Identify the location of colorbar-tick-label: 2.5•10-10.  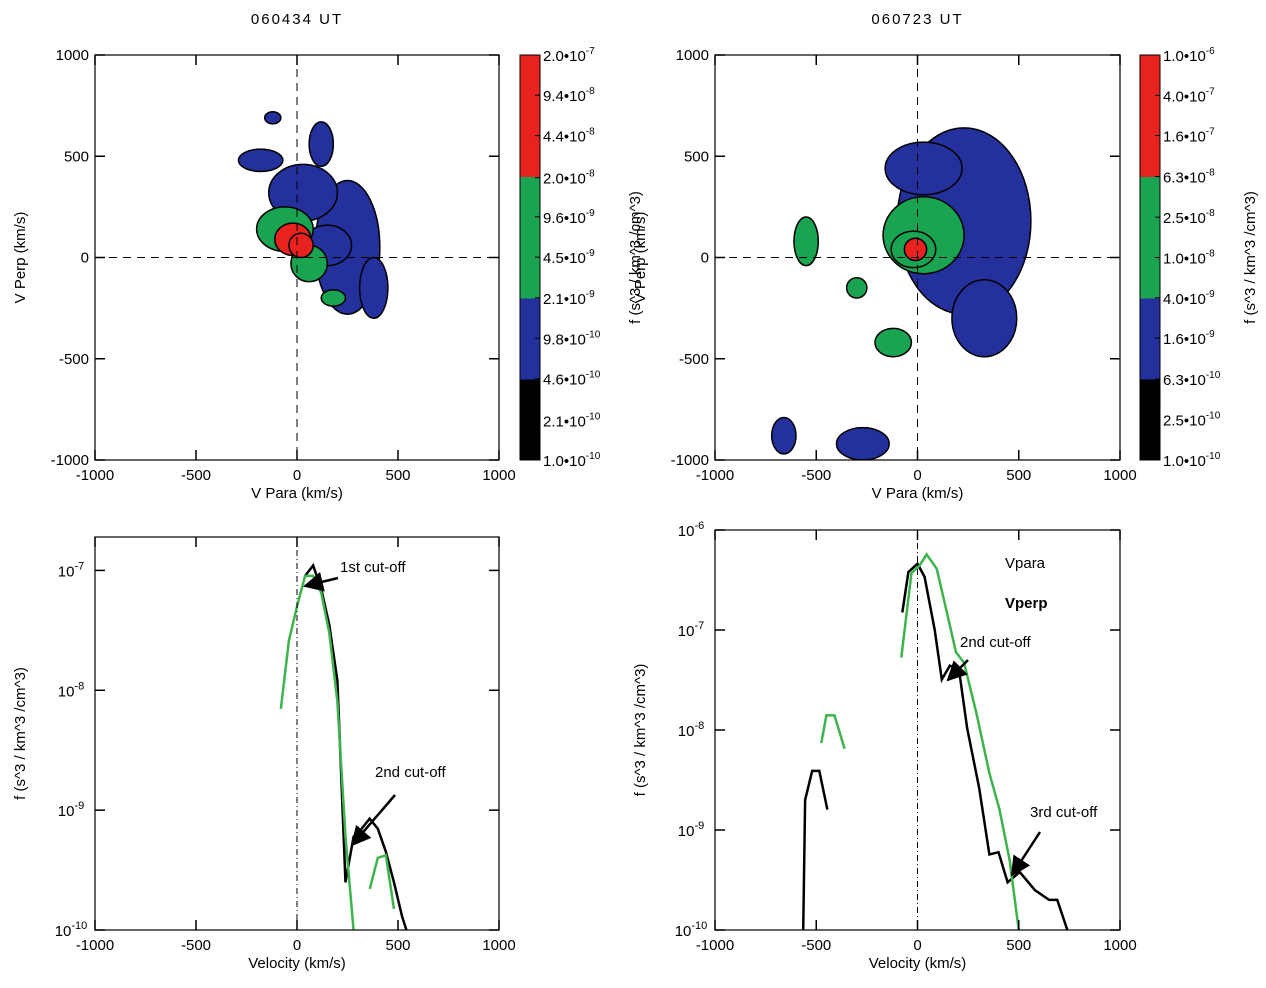
(1192, 420).